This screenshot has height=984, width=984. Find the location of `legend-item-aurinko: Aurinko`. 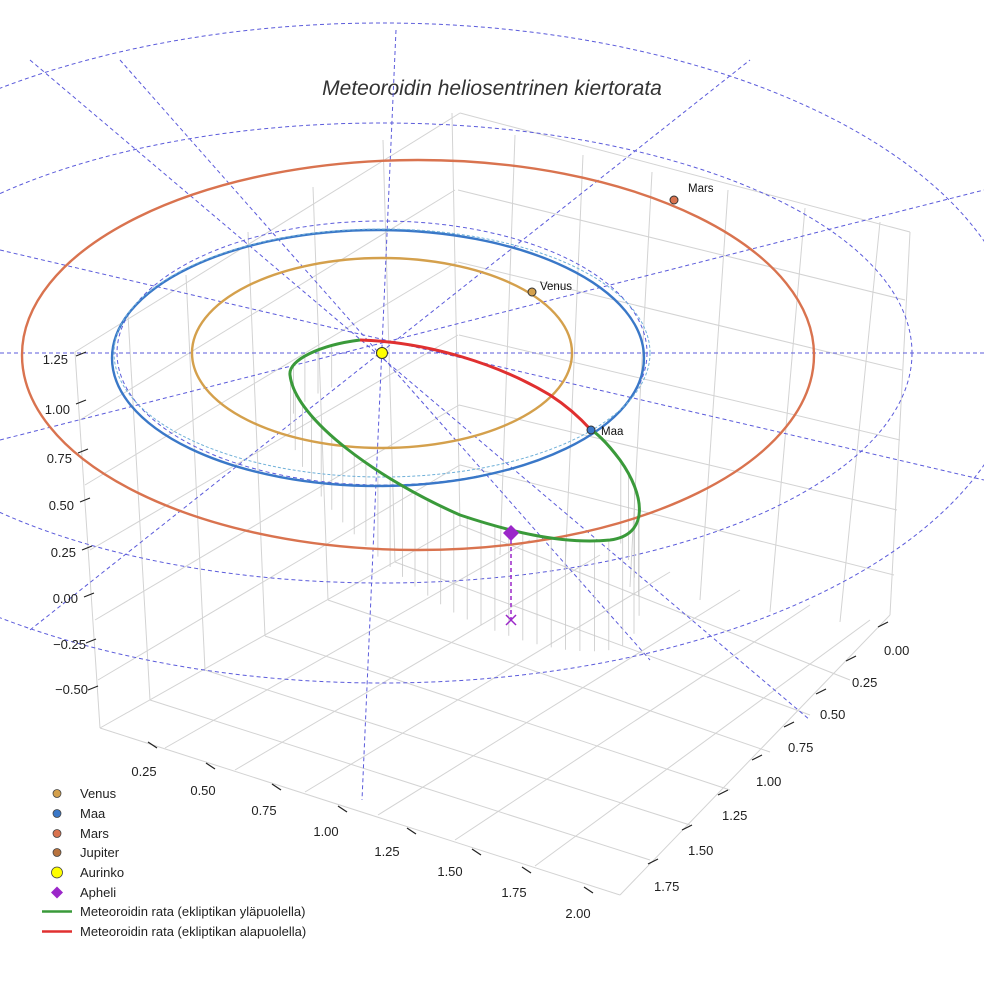

legend-item-aurinko: Aurinko is located at coordinates (170, 873).